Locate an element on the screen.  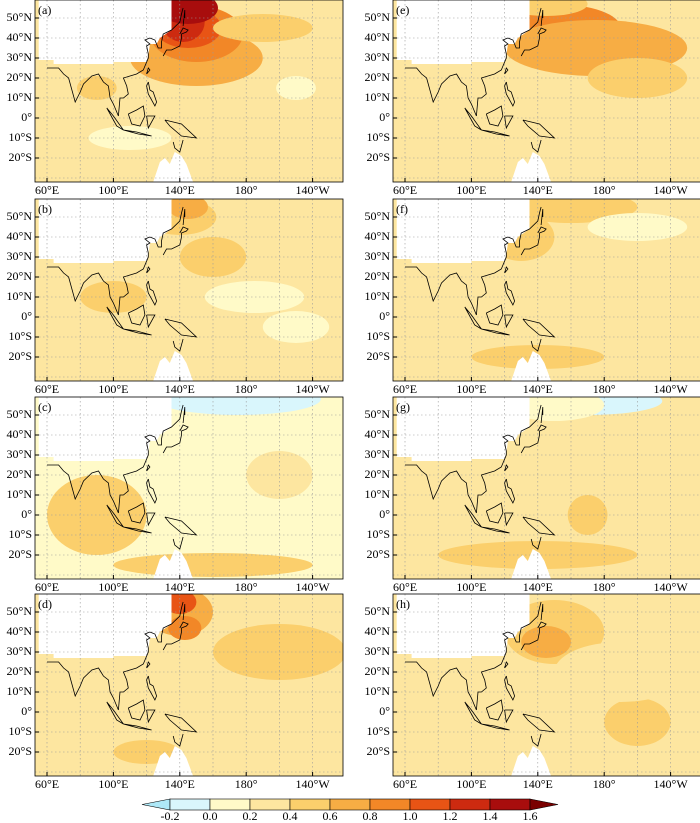
colorbar-tick-label: 0.0 is located at coordinates (210, 816).